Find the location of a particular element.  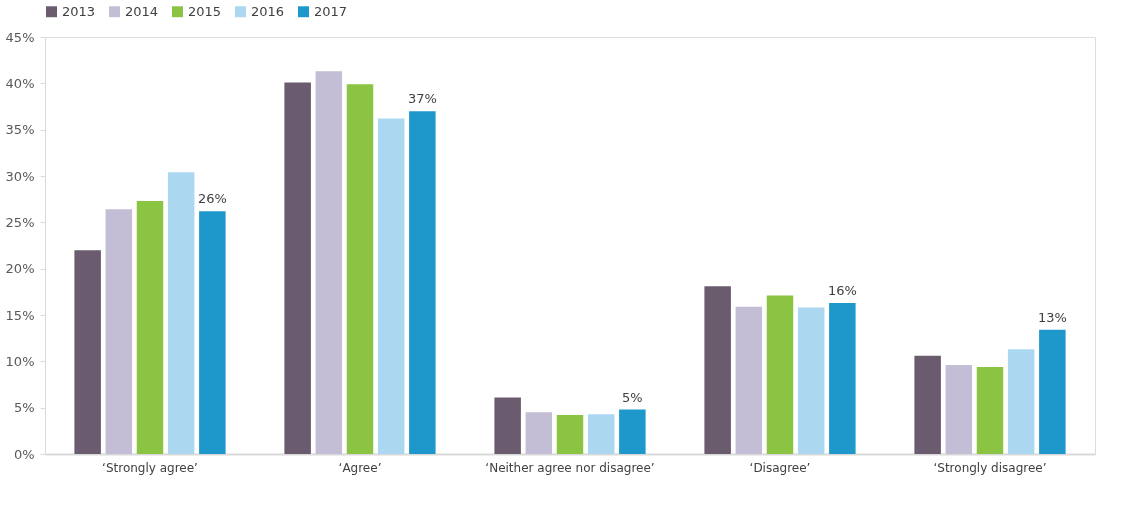

y-tick-label: 15% is located at coordinates (20, 315).